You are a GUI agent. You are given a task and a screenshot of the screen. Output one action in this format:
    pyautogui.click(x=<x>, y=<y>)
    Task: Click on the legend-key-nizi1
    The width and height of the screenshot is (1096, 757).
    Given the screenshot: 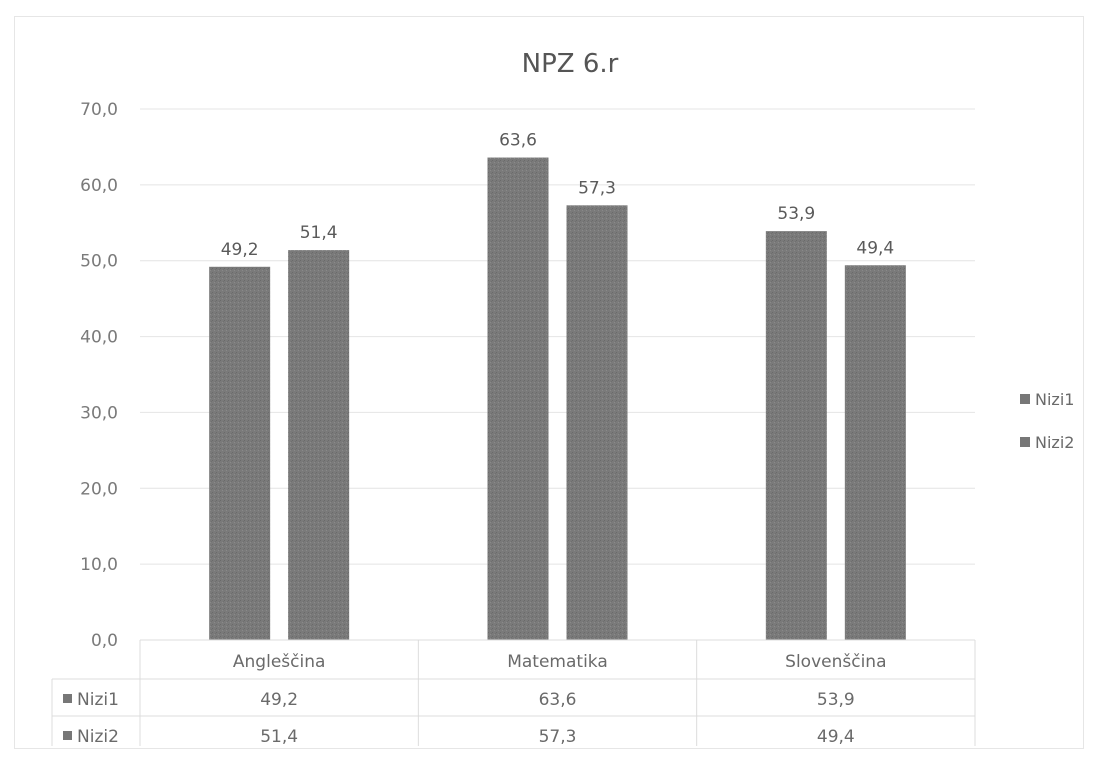 What is the action you would take?
    pyautogui.click(x=1025, y=399)
    